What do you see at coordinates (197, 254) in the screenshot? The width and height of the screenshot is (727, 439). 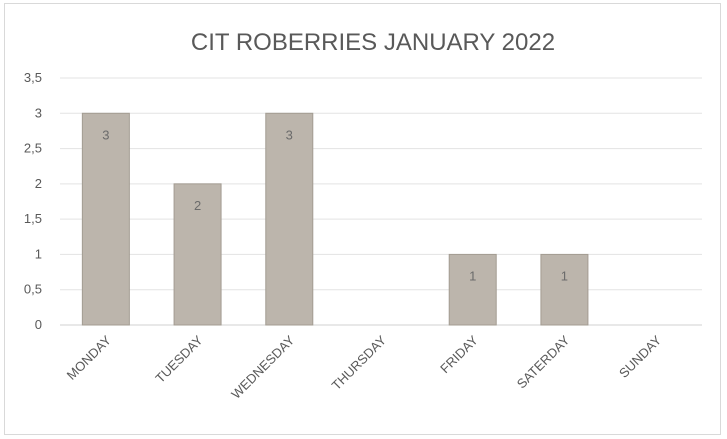 I see `bar-tuesday` at bounding box center [197, 254].